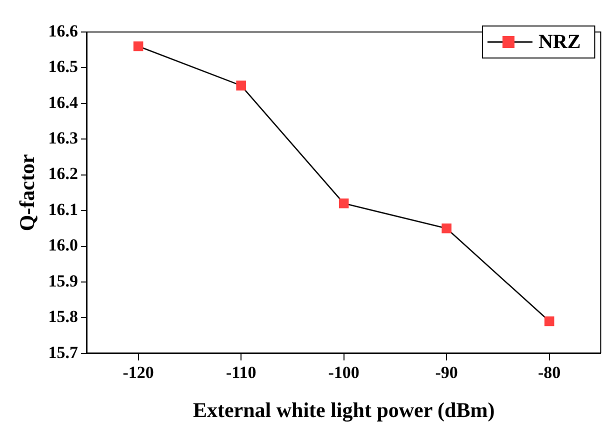 The width and height of the screenshot is (616, 440). Describe the element at coordinates (27, 193) in the screenshot. I see `y-axis-title: Q-factor` at that location.